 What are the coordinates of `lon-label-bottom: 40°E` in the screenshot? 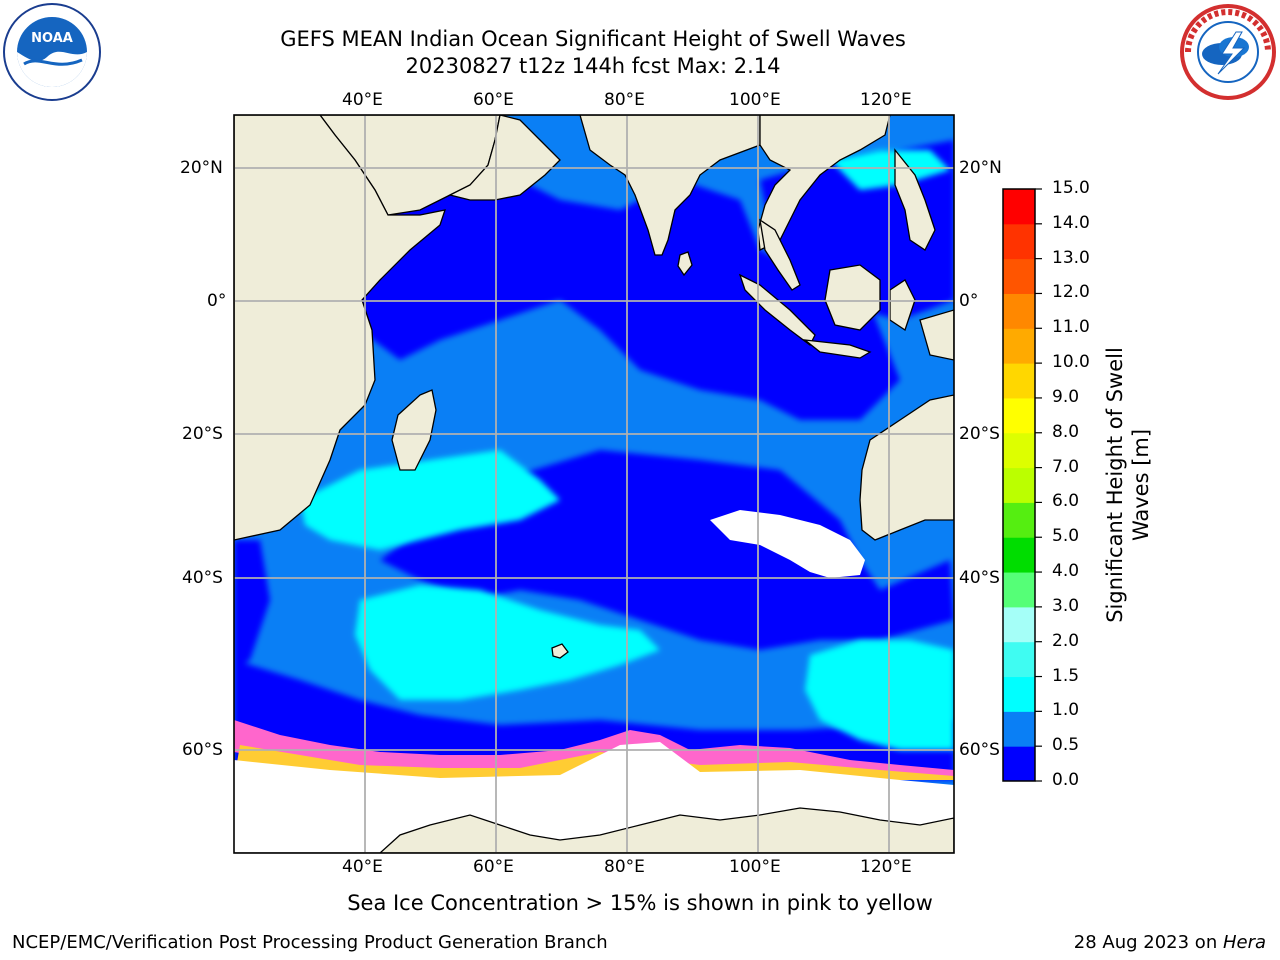 It's located at (362, 867).